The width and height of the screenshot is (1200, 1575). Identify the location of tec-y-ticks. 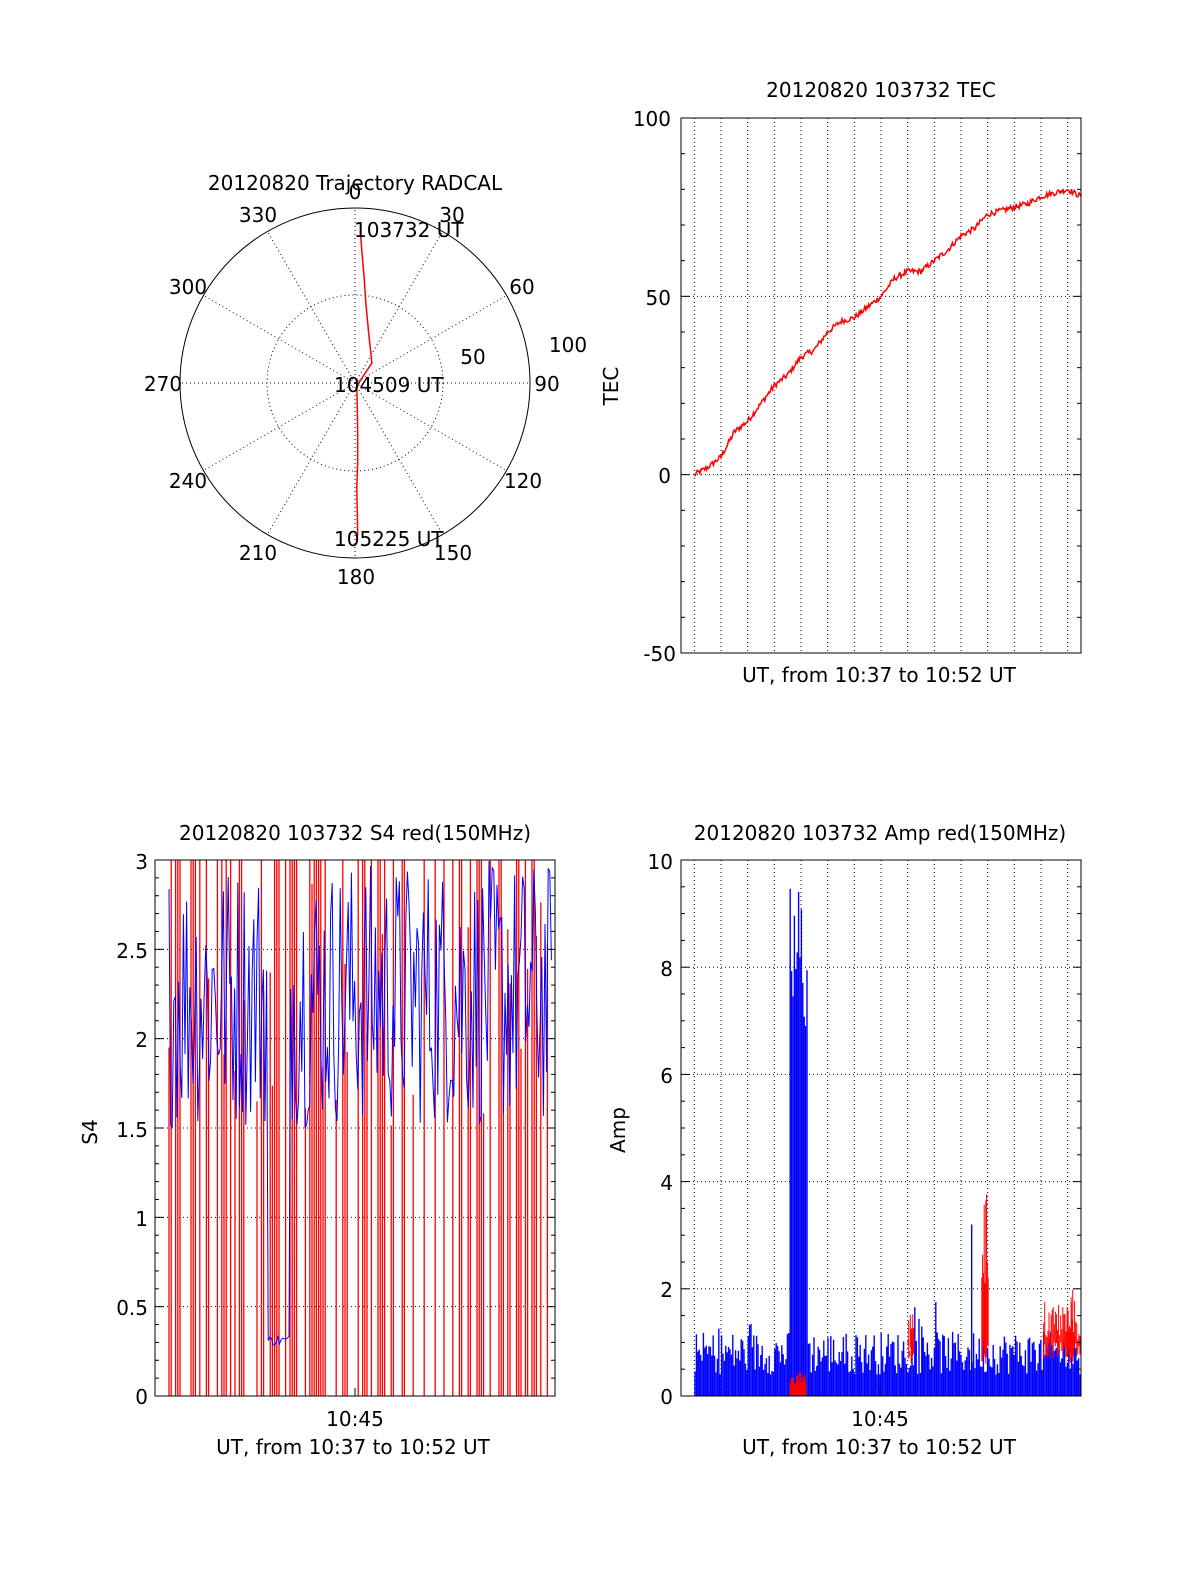
(881, 385).